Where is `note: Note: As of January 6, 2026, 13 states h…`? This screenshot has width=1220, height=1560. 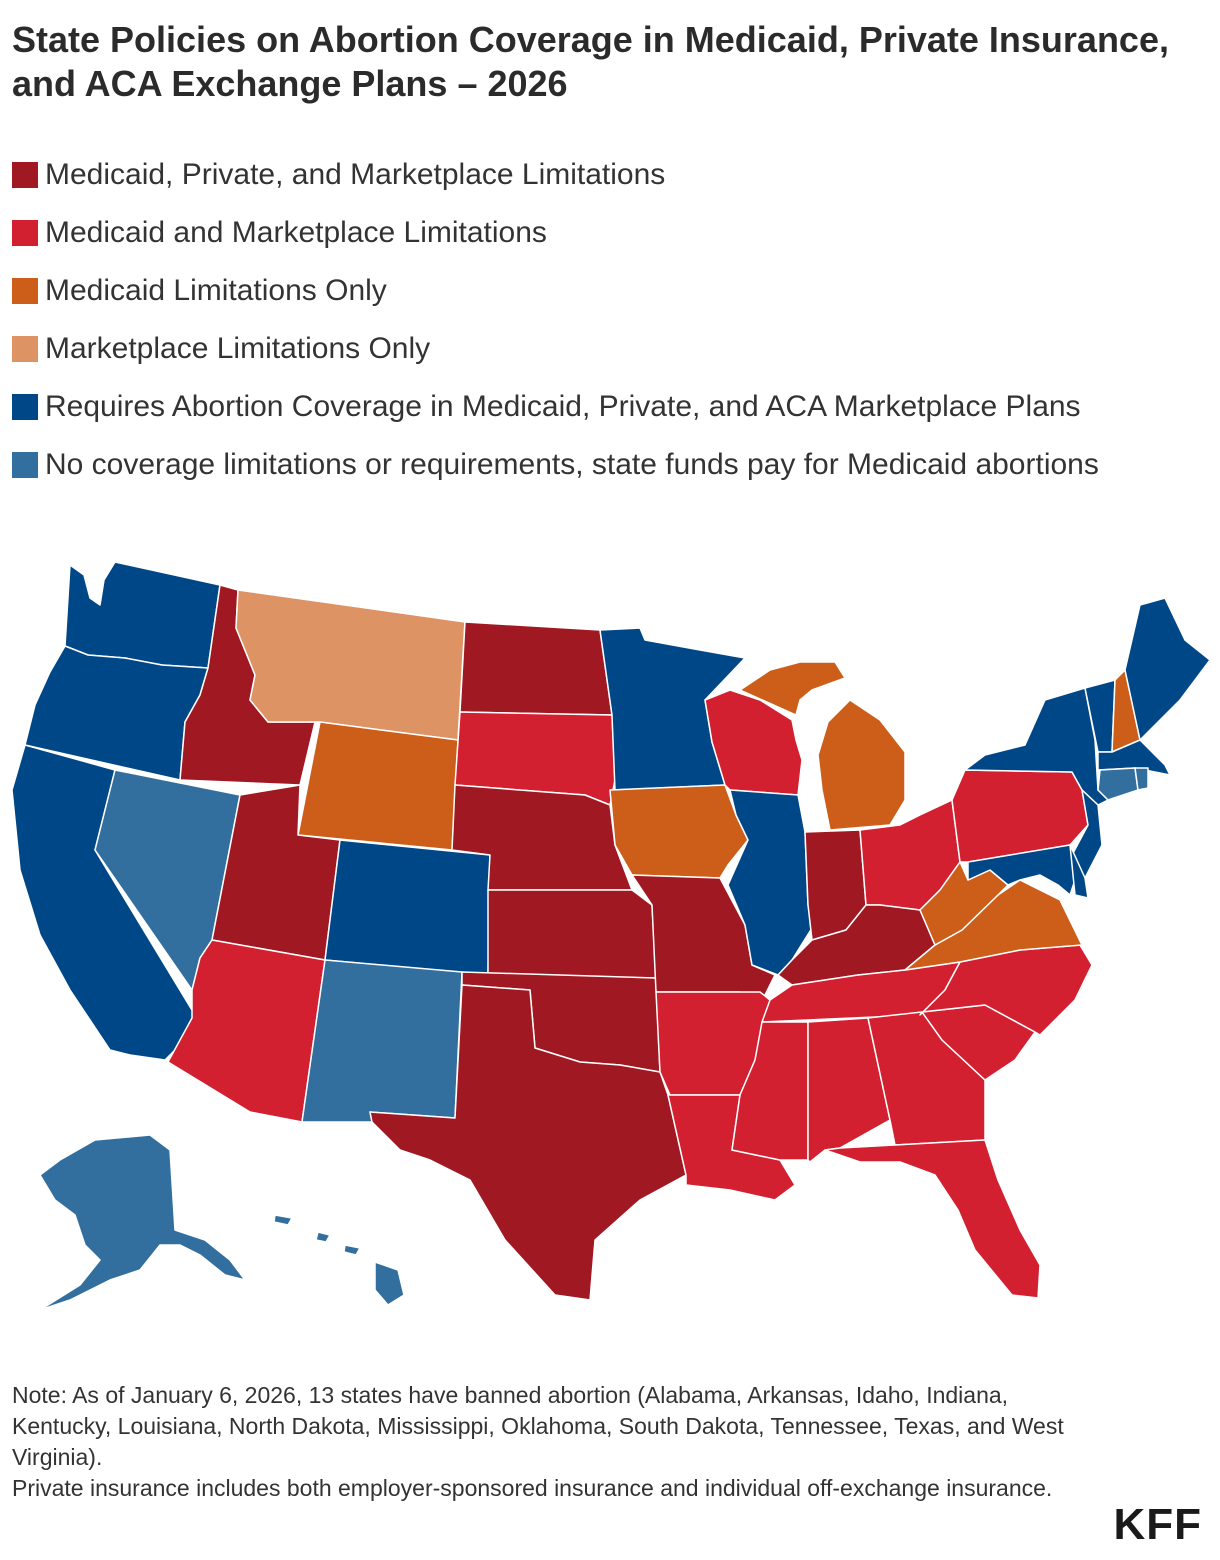
note: Note: As of January 6, 2026, 13 states h… is located at coordinates (554, 1442).